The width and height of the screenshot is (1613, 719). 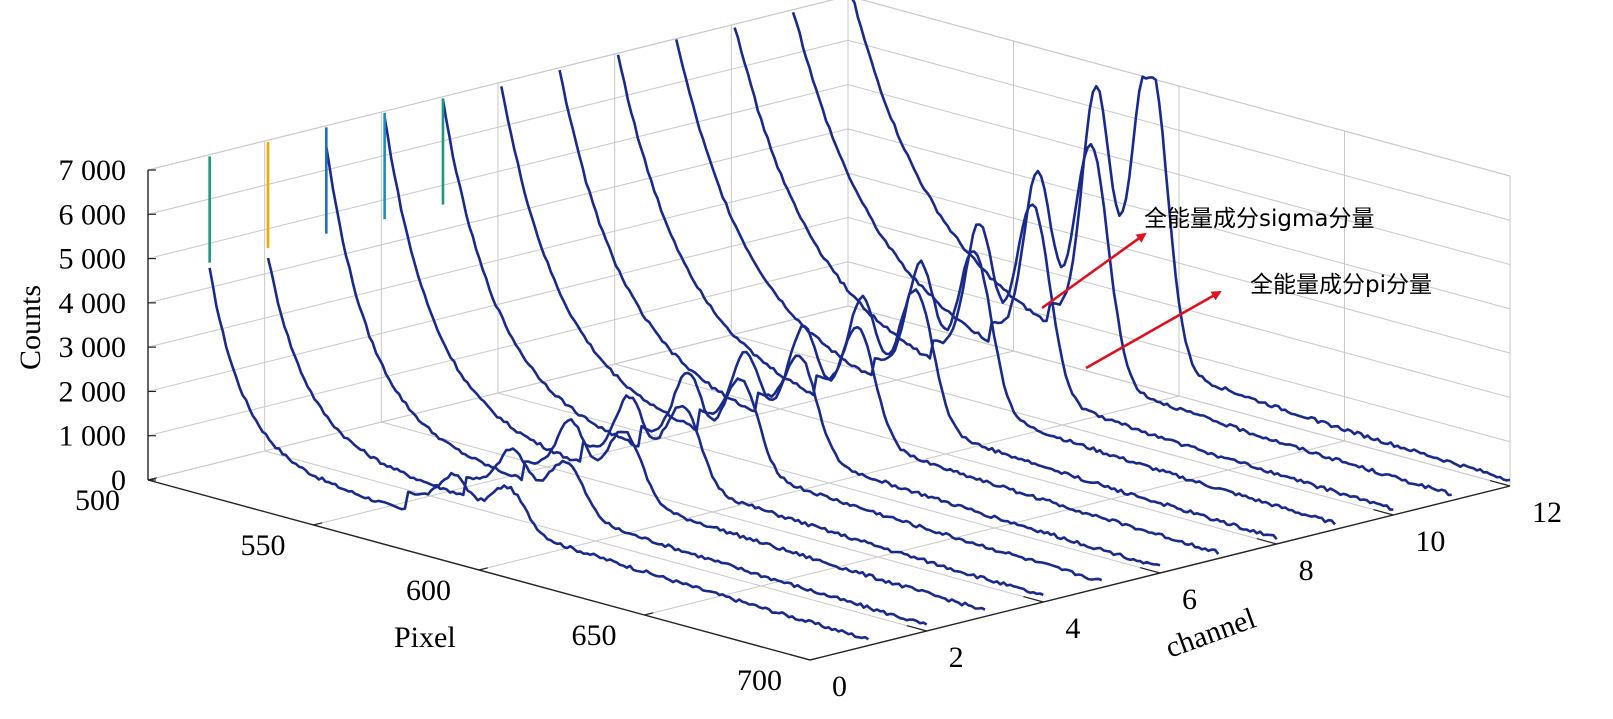 I want to click on y-axis-label: channel, so click(x=1210, y=633).